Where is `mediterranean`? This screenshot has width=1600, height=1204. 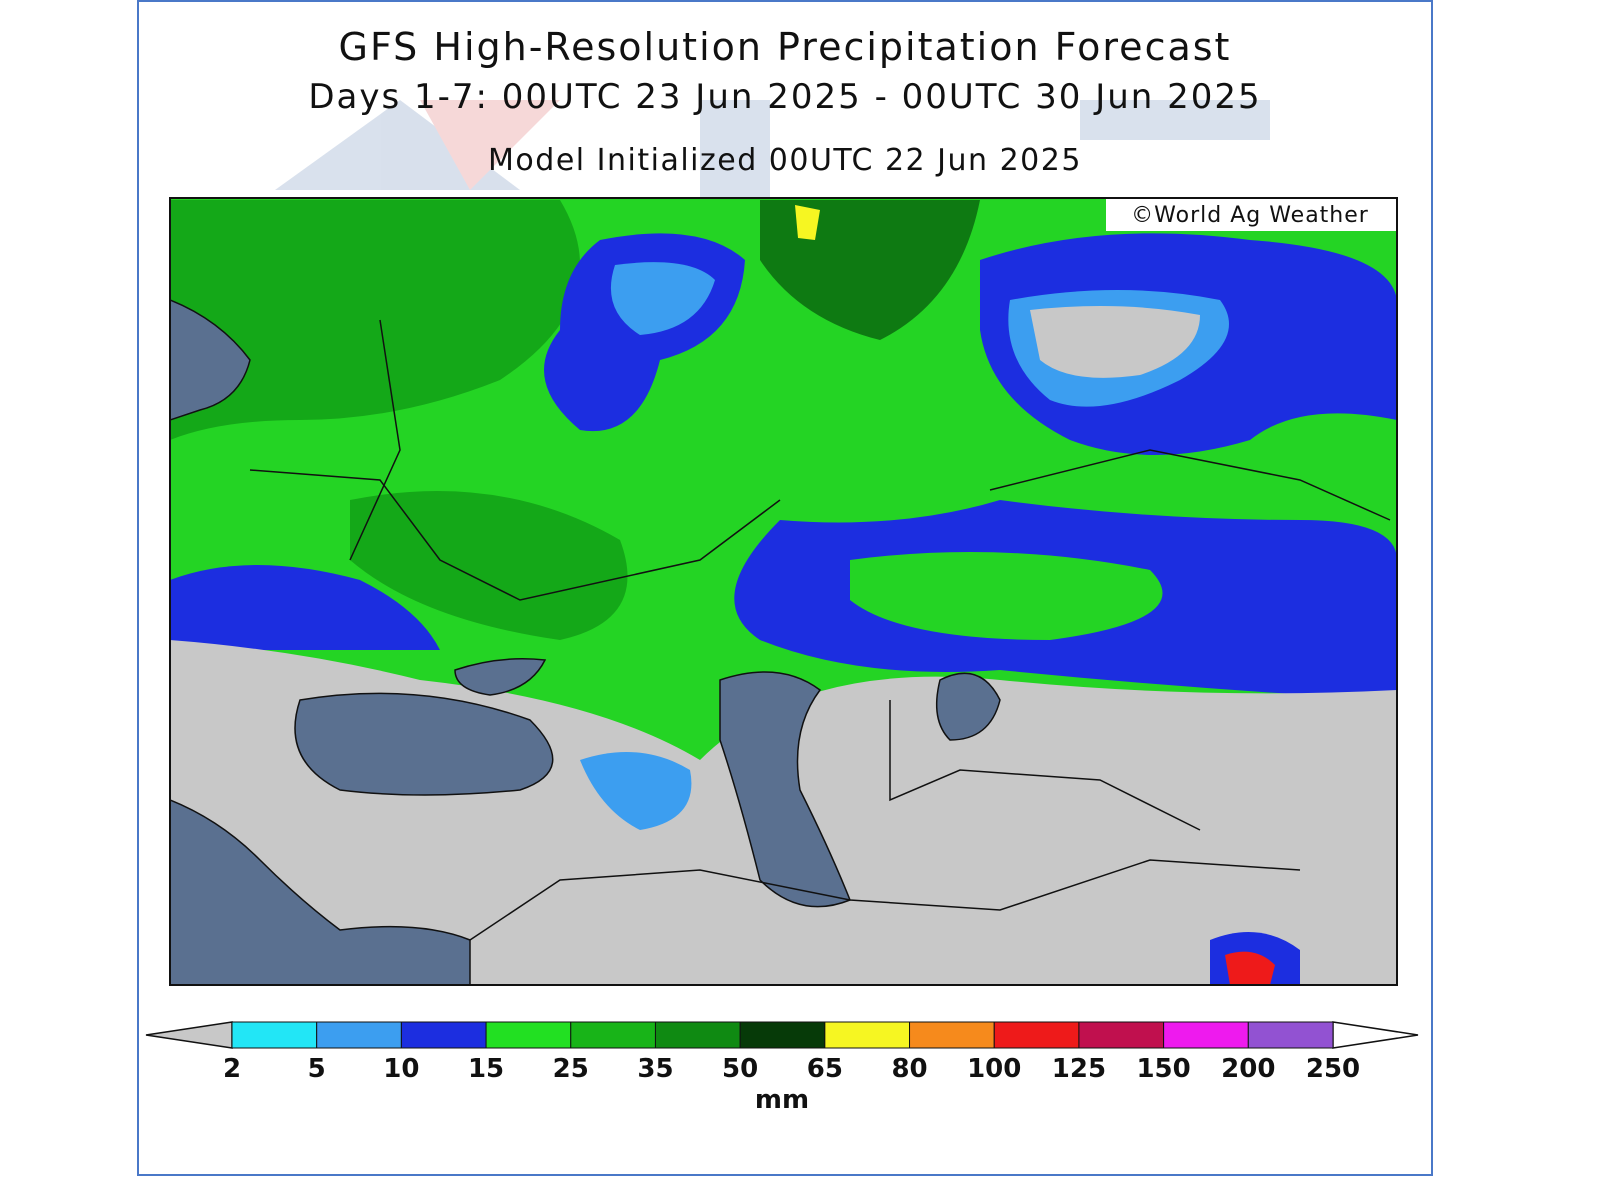
mediterranean is located at coordinates (320, 892).